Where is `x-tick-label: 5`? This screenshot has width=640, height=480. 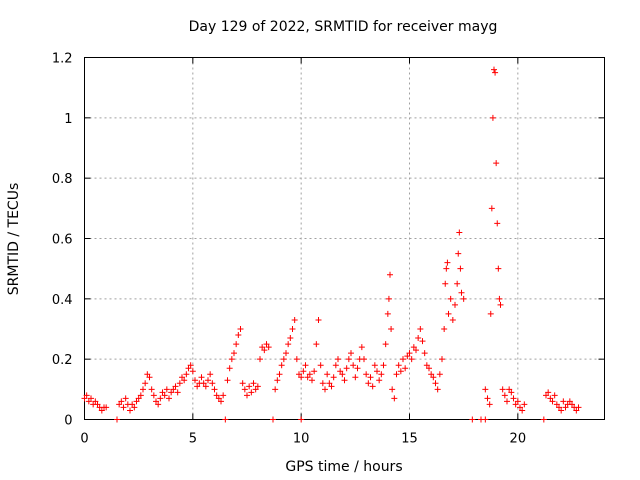
x-tick-label: 5 is located at coordinates (193, 439).